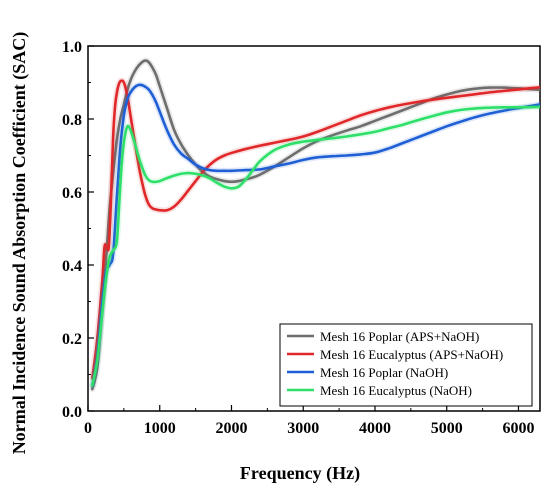  What do you see at coordinates (384, 372) in the screenshot?
I see `legend-label-2: Mesh 16 Poplar (NaOH)` at bounding box center [384, 372].